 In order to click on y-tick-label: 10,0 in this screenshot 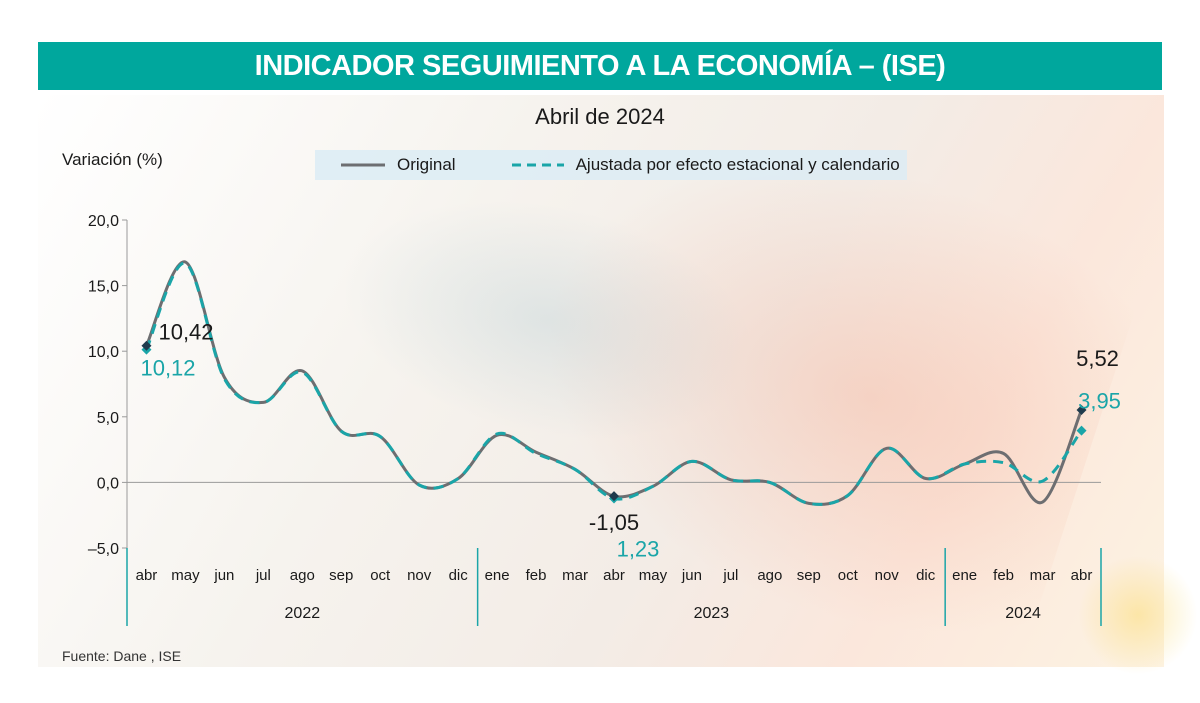, I will do `click(103, 352)`.